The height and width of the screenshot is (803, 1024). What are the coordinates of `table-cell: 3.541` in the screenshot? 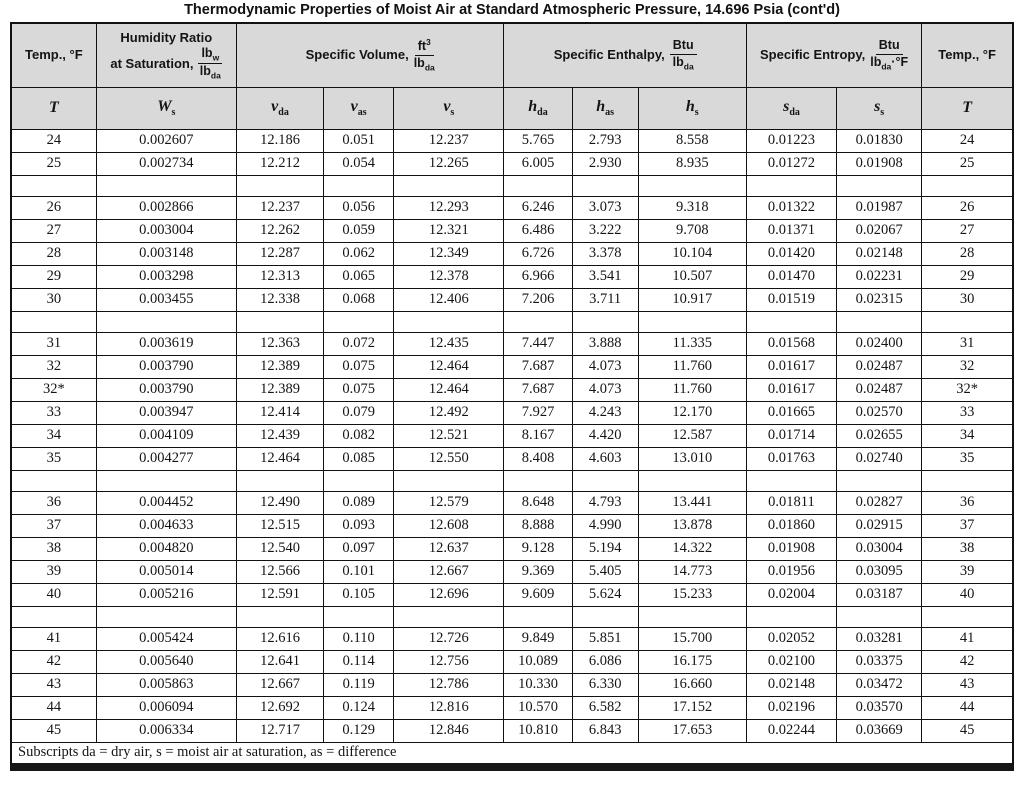 It's located at (605, 276).